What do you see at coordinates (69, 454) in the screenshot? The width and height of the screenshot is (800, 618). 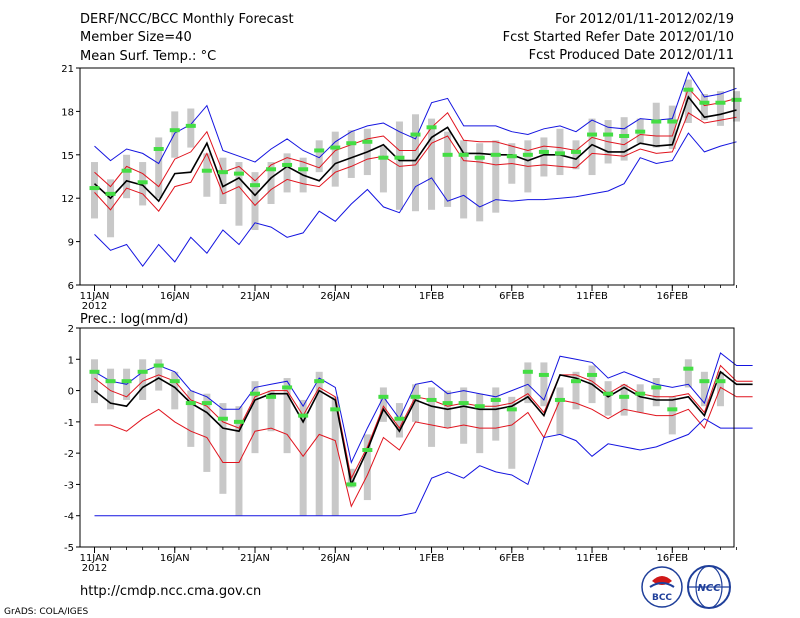 I see `y-tick-label: -2` at bounding box center [69, 454].